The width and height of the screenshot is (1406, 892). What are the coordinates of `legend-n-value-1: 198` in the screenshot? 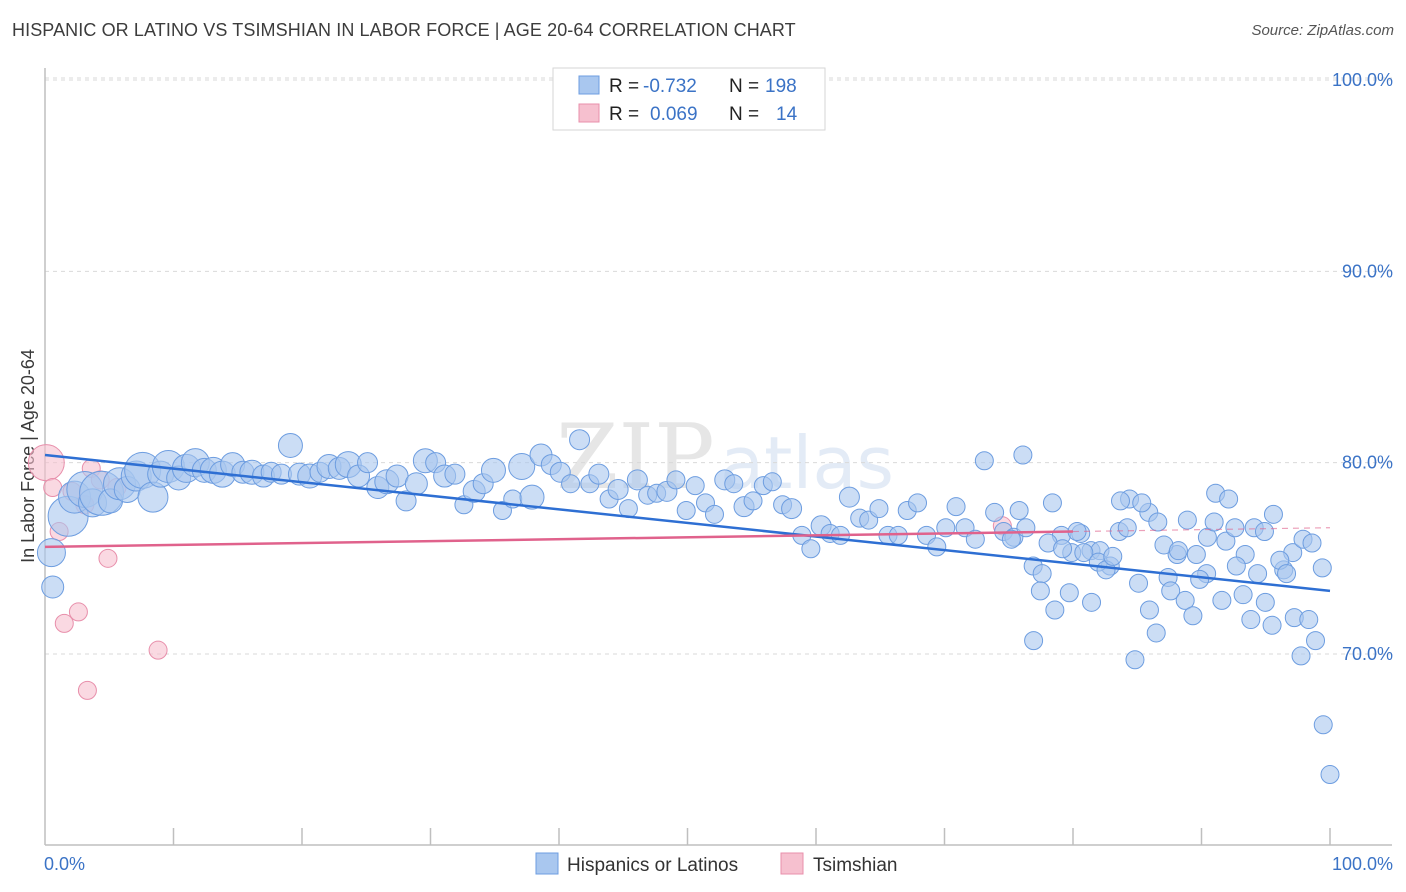 It's located at (781, 86).